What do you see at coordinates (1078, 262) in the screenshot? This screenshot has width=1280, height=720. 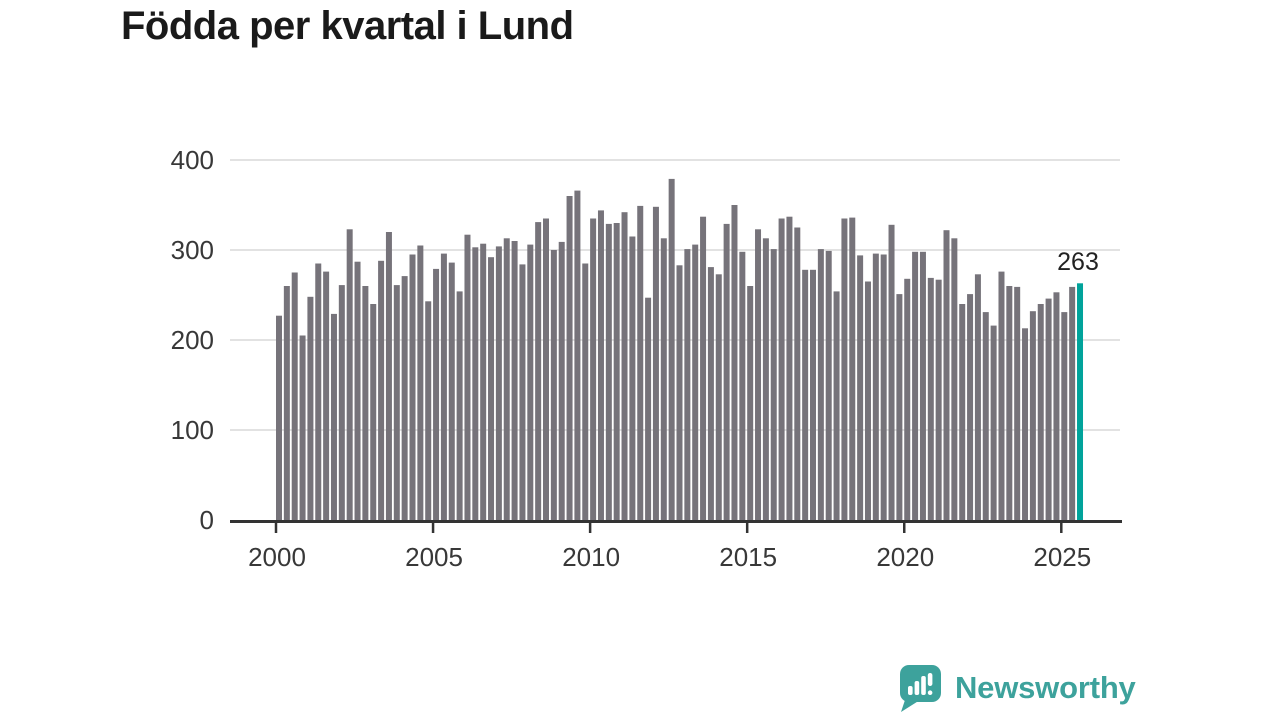 I see `highlight-value-label: 263` at bounding box center [1078, 262].